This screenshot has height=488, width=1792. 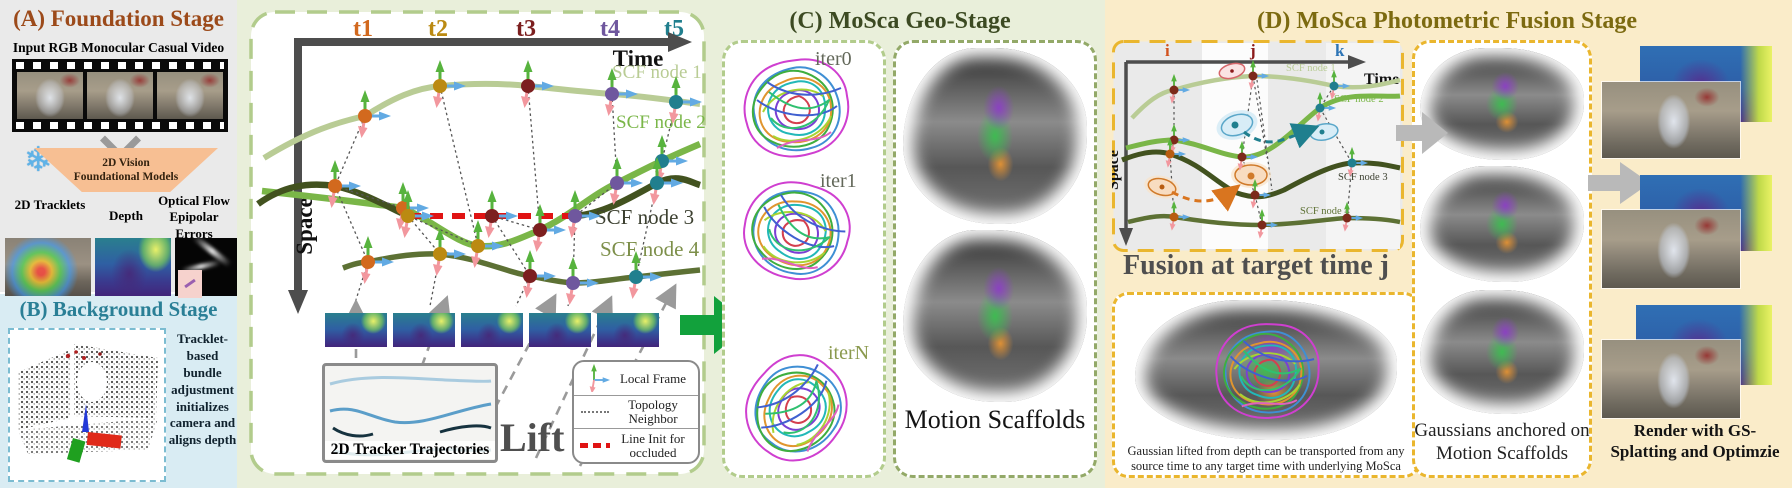 I want to click on depth-label: Depth, so click(x=126, y=215).